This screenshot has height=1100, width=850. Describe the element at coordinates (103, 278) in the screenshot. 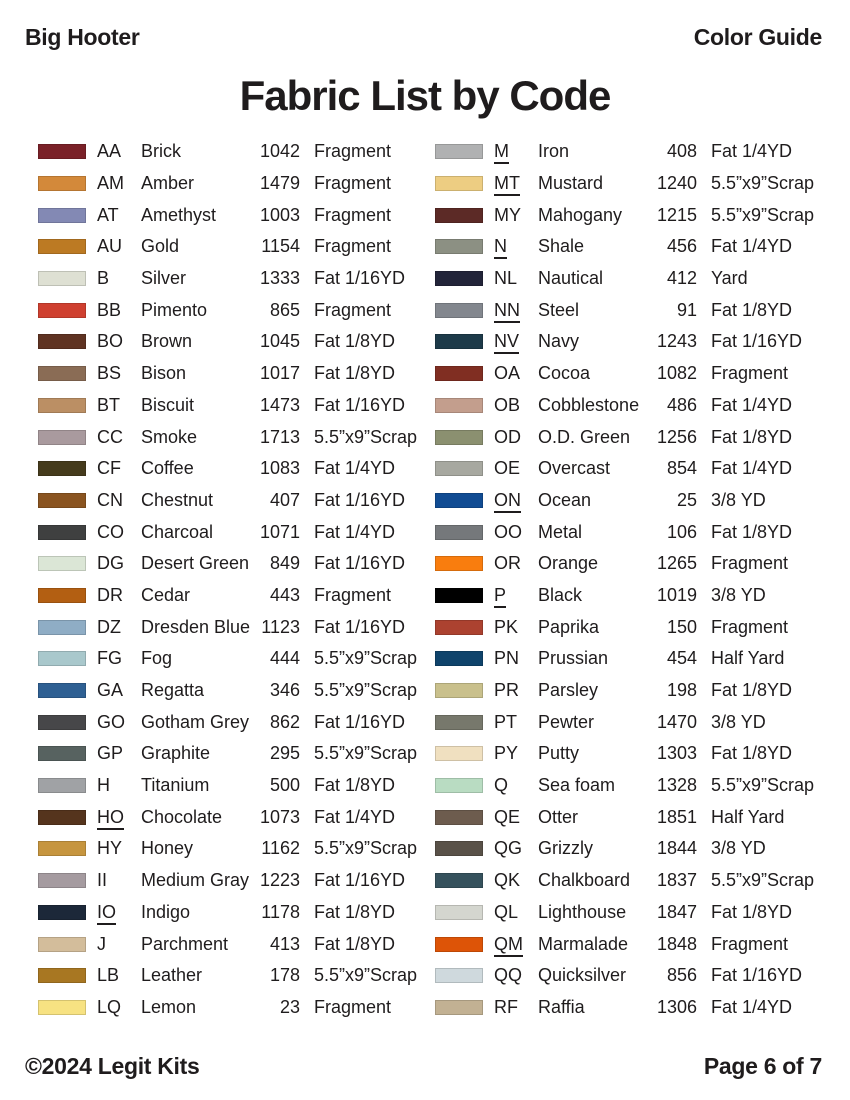

I see `fabric-code: B` at that location.